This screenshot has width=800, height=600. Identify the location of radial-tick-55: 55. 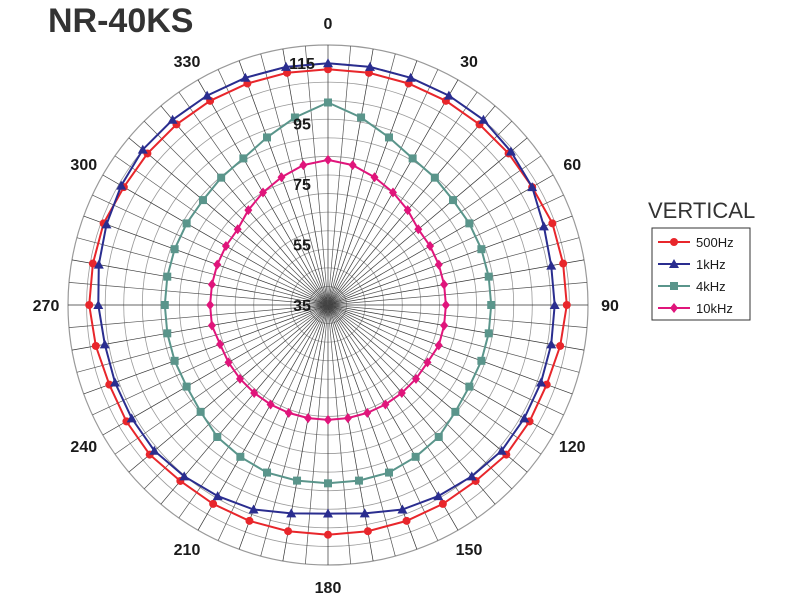
(302, 246).